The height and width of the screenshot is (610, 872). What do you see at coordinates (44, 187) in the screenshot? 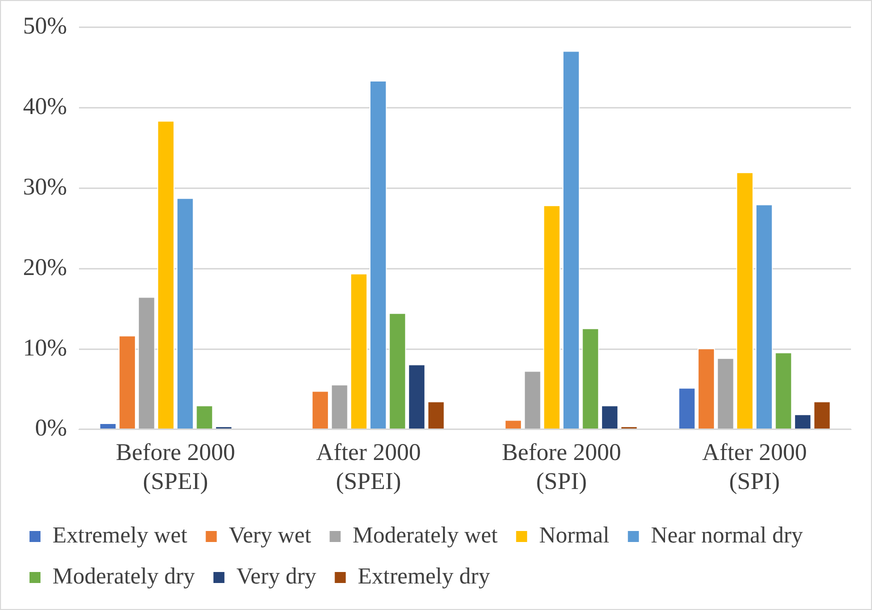
I see `y-tick-label: 30%` at bounding box center [44, 187].